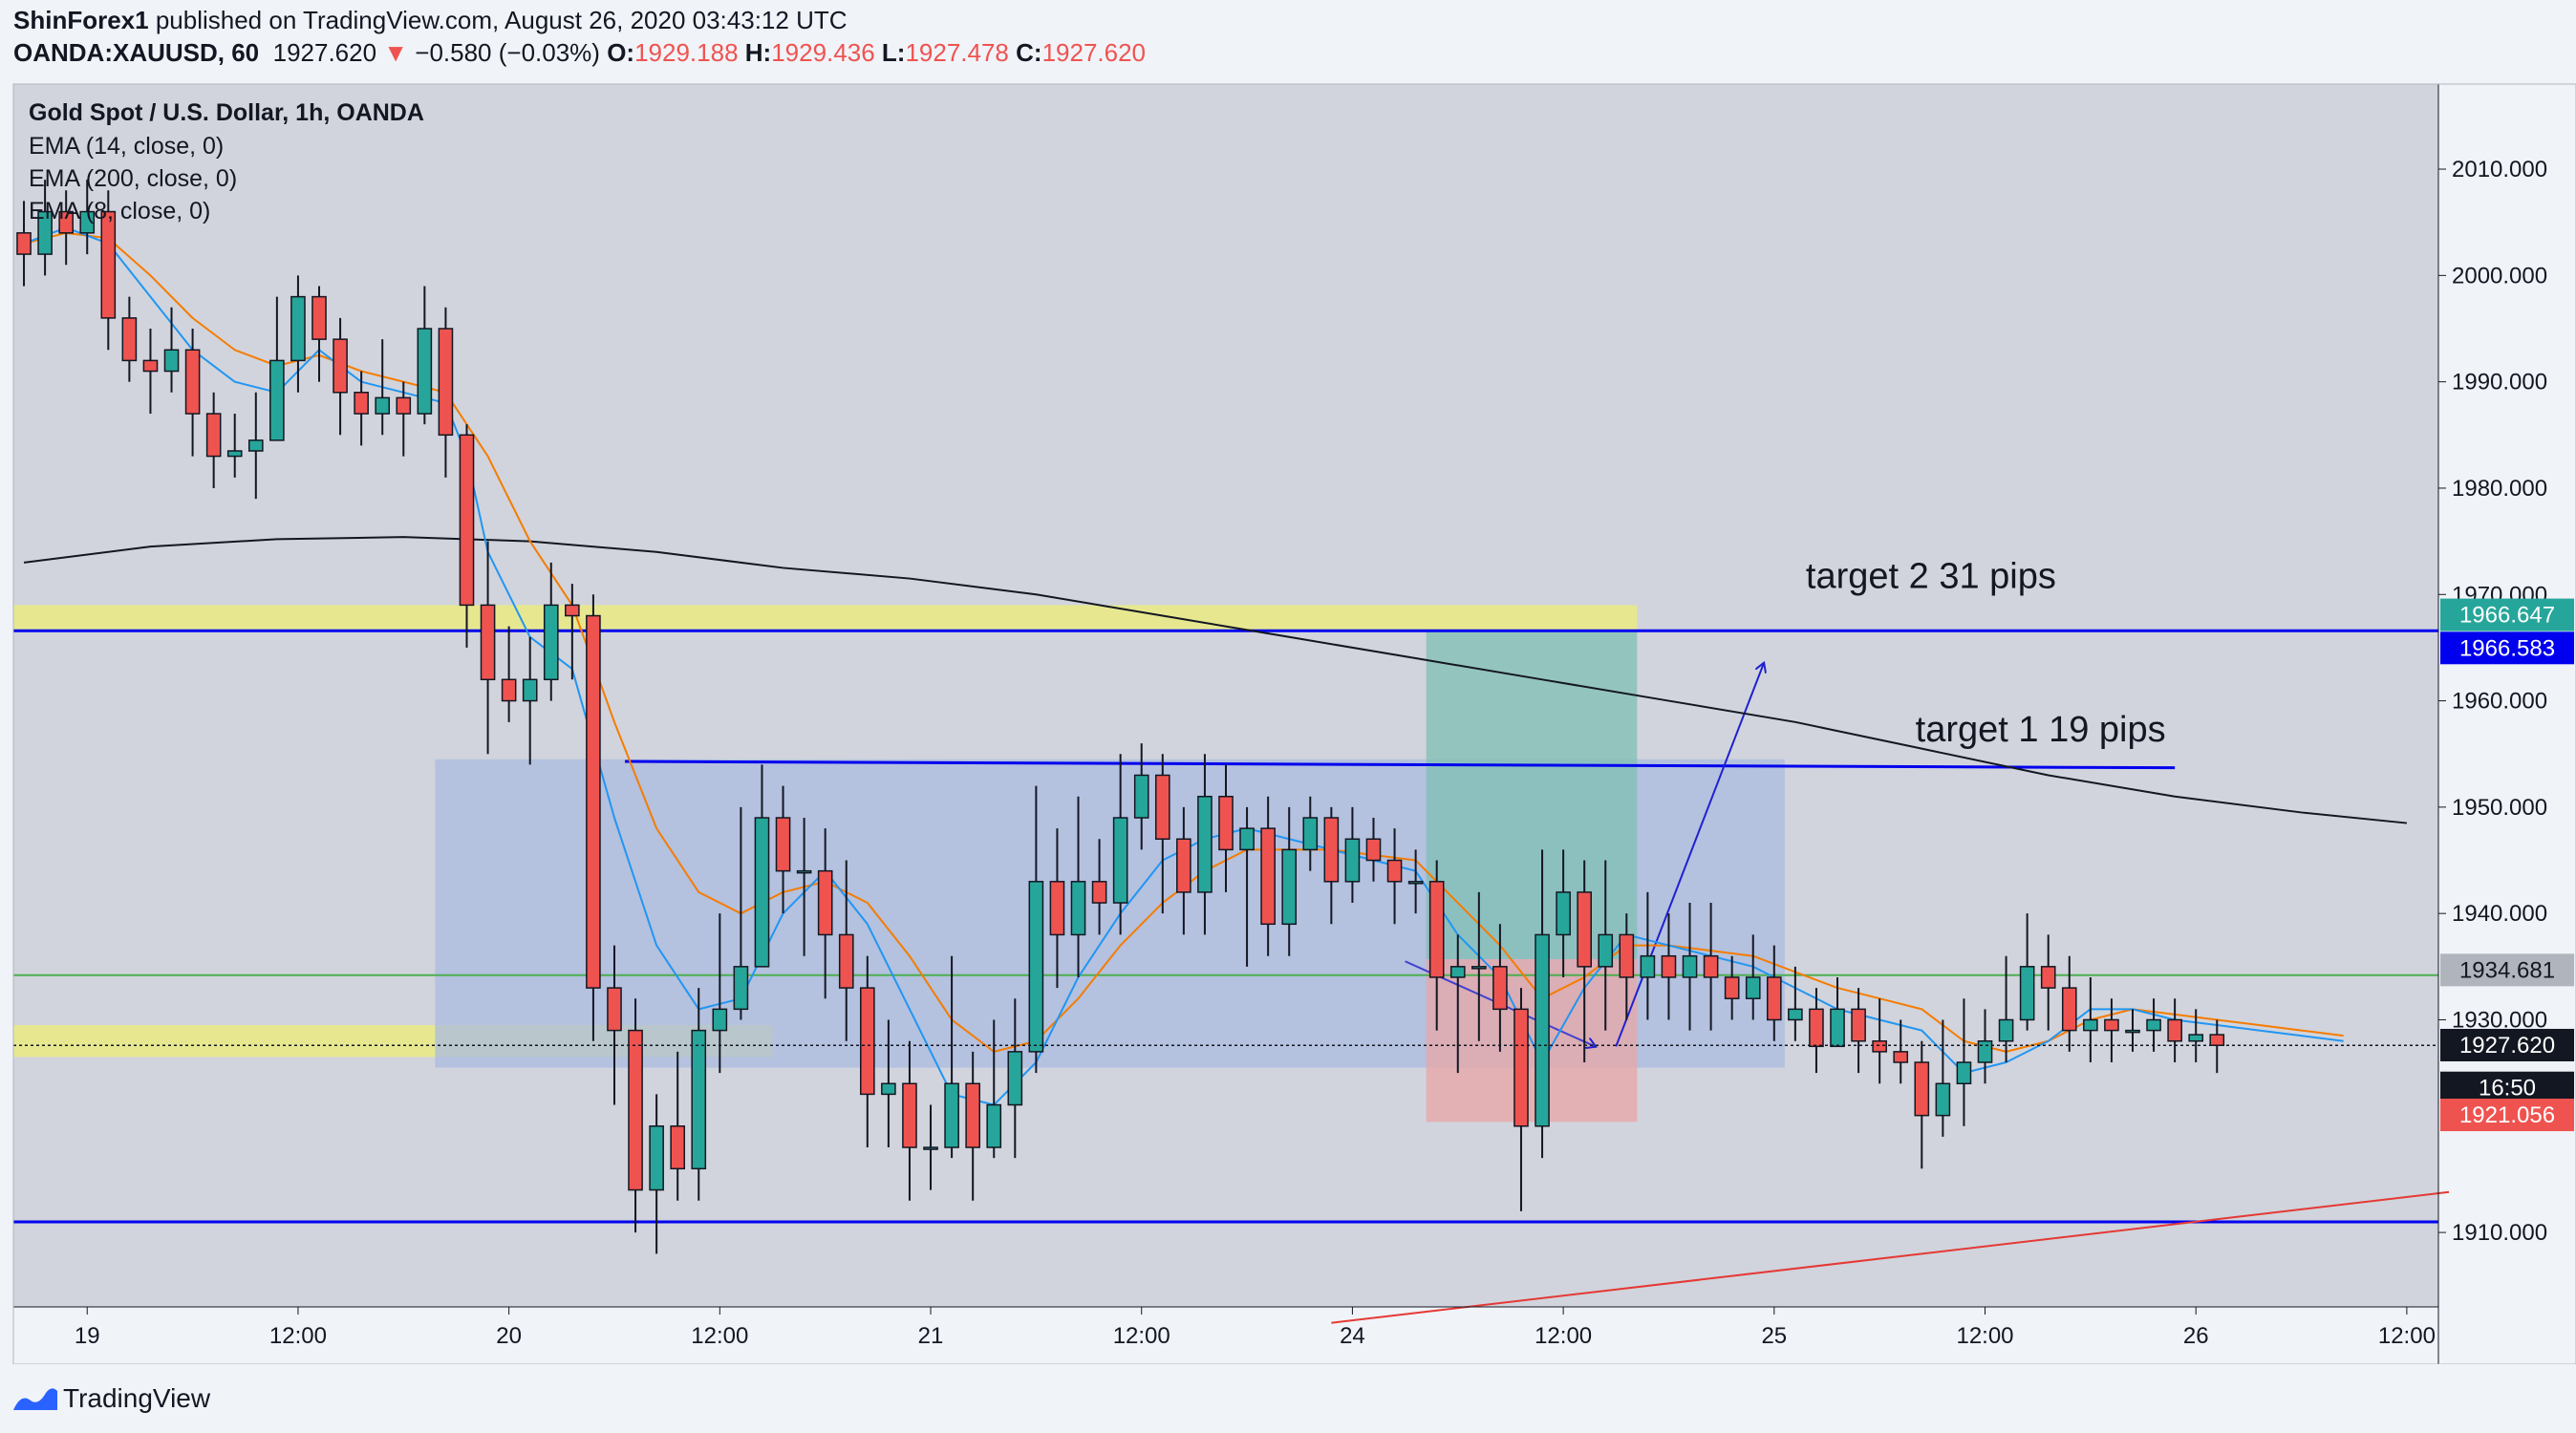 The height and width of the screenshot is (1433, 2576). Describe the element at coordinates (2499, 1233) in the screenshot. I see `y-tick-label: 1910.000` at that location.